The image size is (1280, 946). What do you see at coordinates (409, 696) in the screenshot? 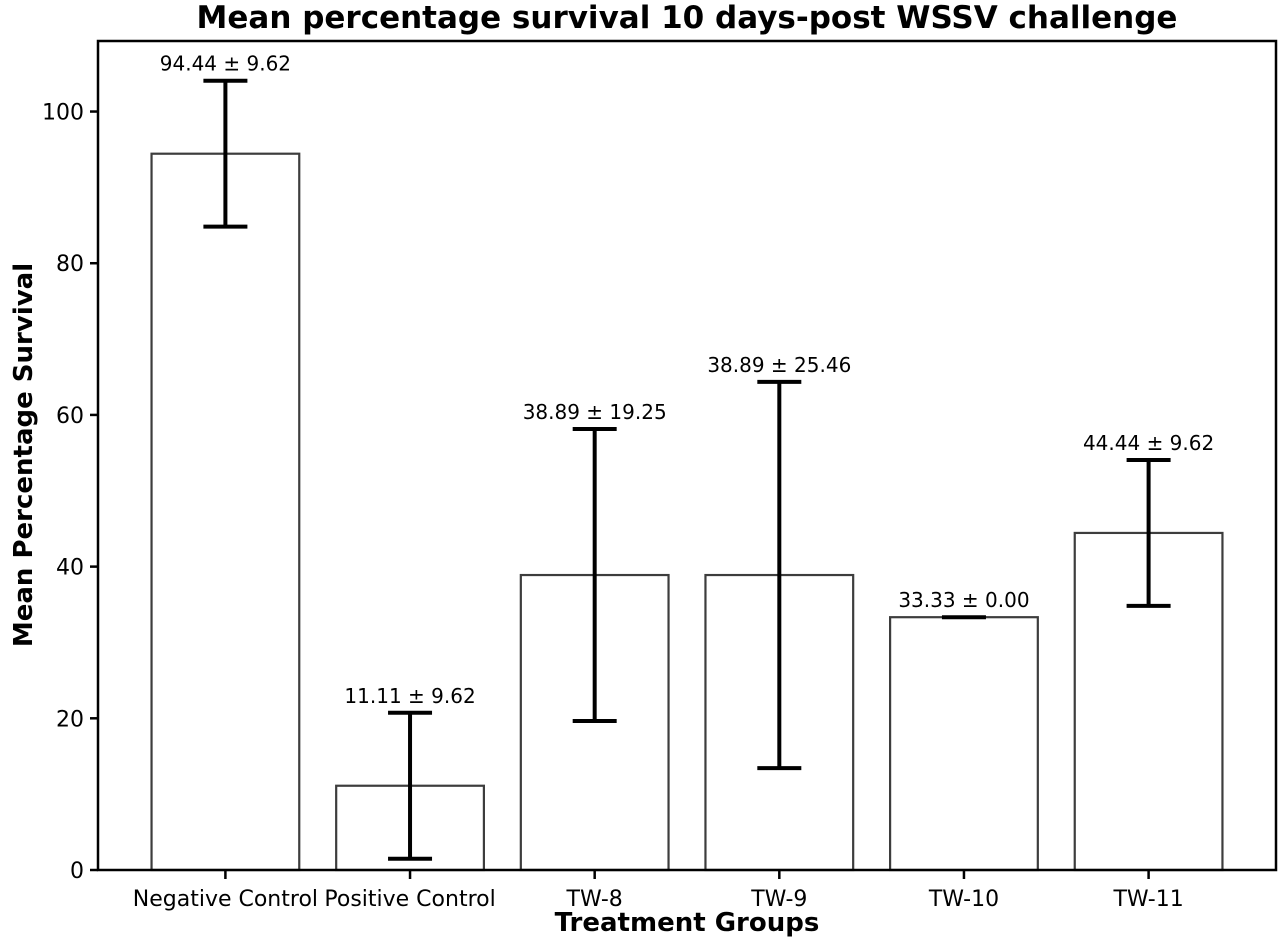
I see `bar-value-label-positive-control: 11.11 ± 9.62` at bounding box center [409, 696].